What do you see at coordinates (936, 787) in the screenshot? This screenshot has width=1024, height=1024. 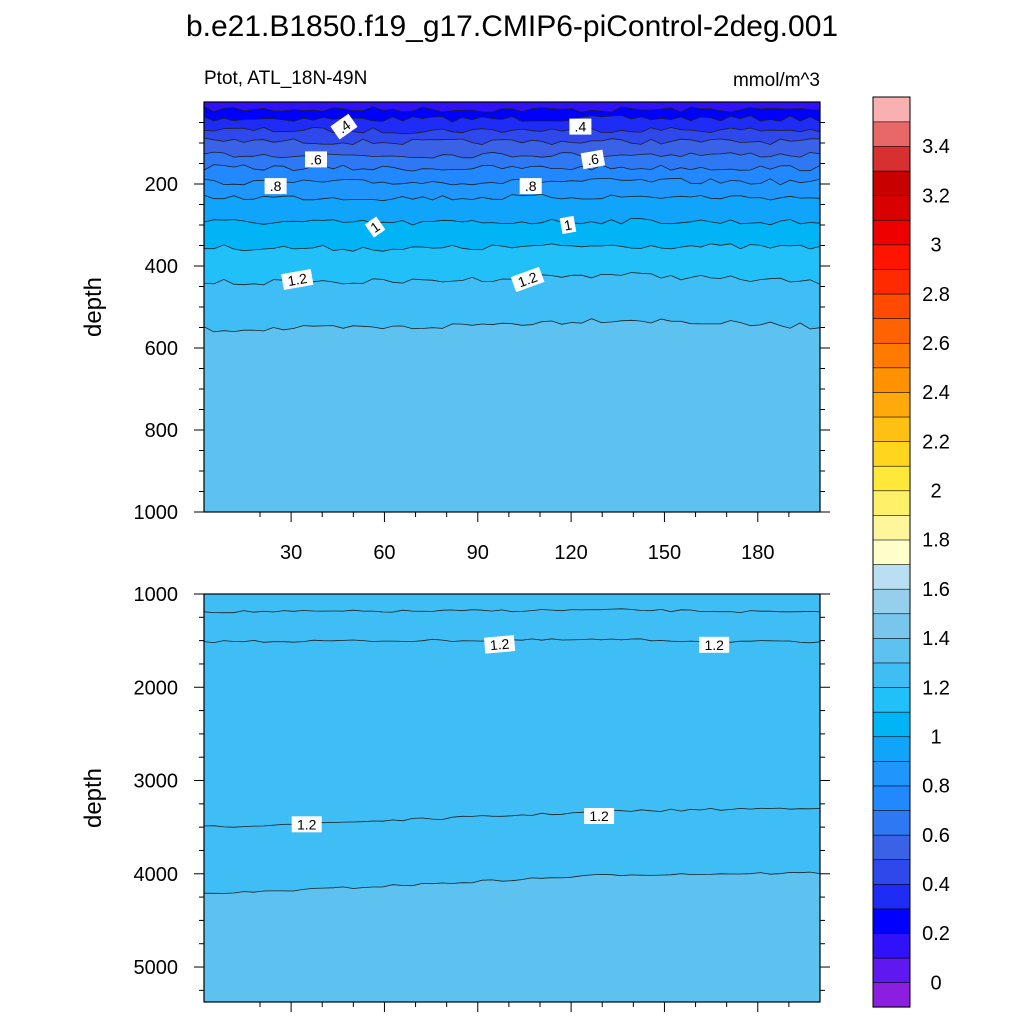 I see `colorbar-tick-label: 0.8` at bounding box center [936, 787].